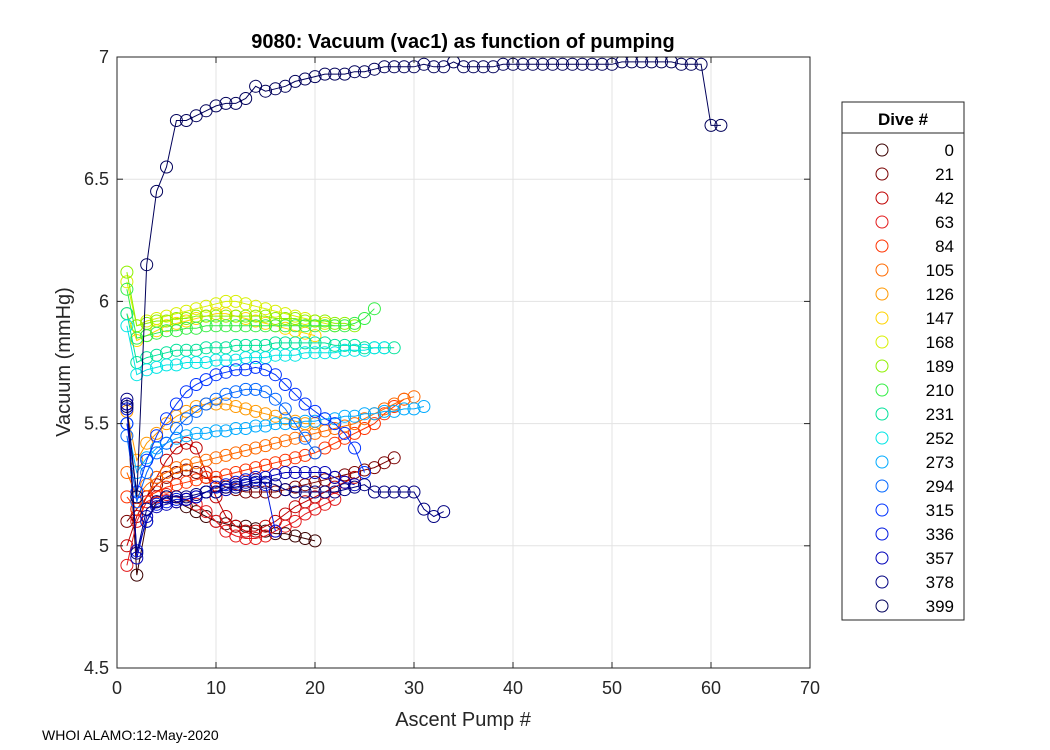  What do you see at coordinates (914, 486) in the screenshot?
I see `legend-entry: 294` at bounding box center [914, 486].